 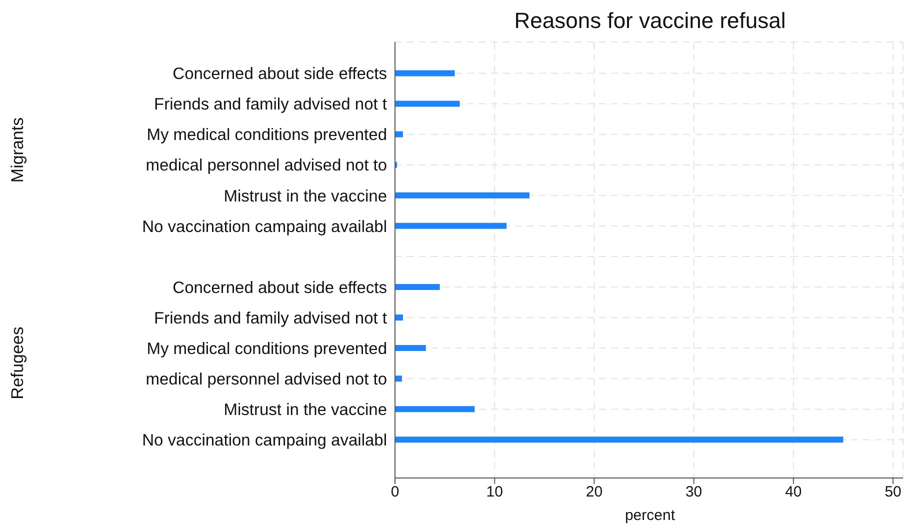 I want to click on x-tick-label: 40, so click(x=793, y=492).